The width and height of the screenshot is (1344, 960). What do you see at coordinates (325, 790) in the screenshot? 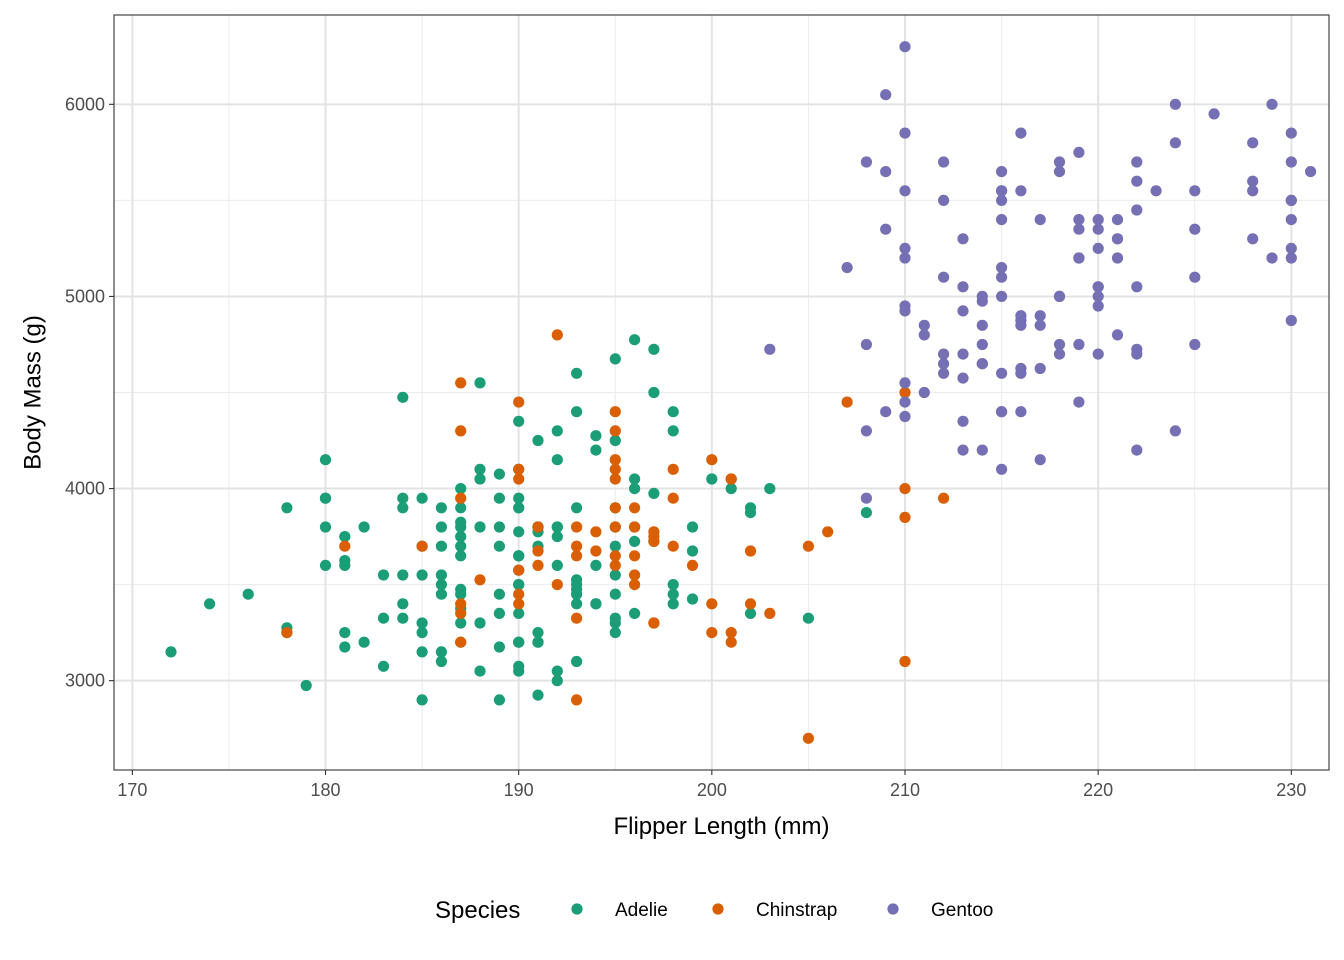
I see `x-tick-label: 180` at bounding box center [325, 790].